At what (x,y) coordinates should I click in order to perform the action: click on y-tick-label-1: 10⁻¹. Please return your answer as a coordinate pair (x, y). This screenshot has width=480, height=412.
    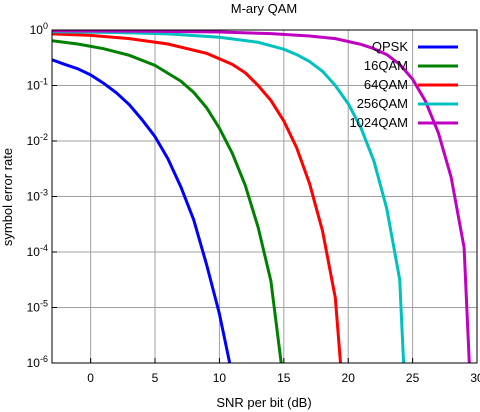
    Looking at the image, I should click on (37, 85).